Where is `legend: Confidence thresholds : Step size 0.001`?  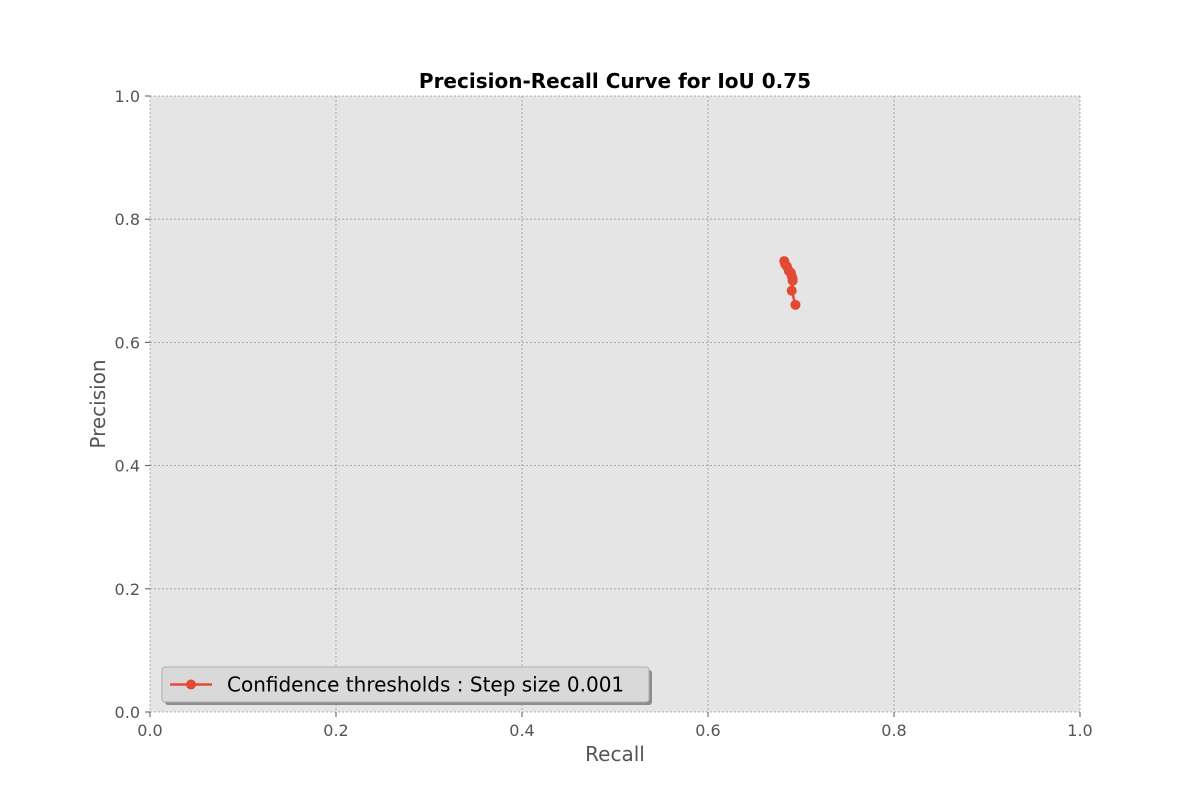 legend: Confidence thresholds : Step size 0.001 is located at coordinates (406, 685).